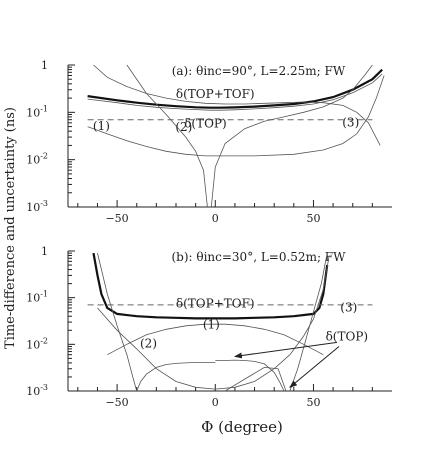 This screenshot has width=436, height=460. I want to click on panel-a-annotation: (2), so click(183, 127).